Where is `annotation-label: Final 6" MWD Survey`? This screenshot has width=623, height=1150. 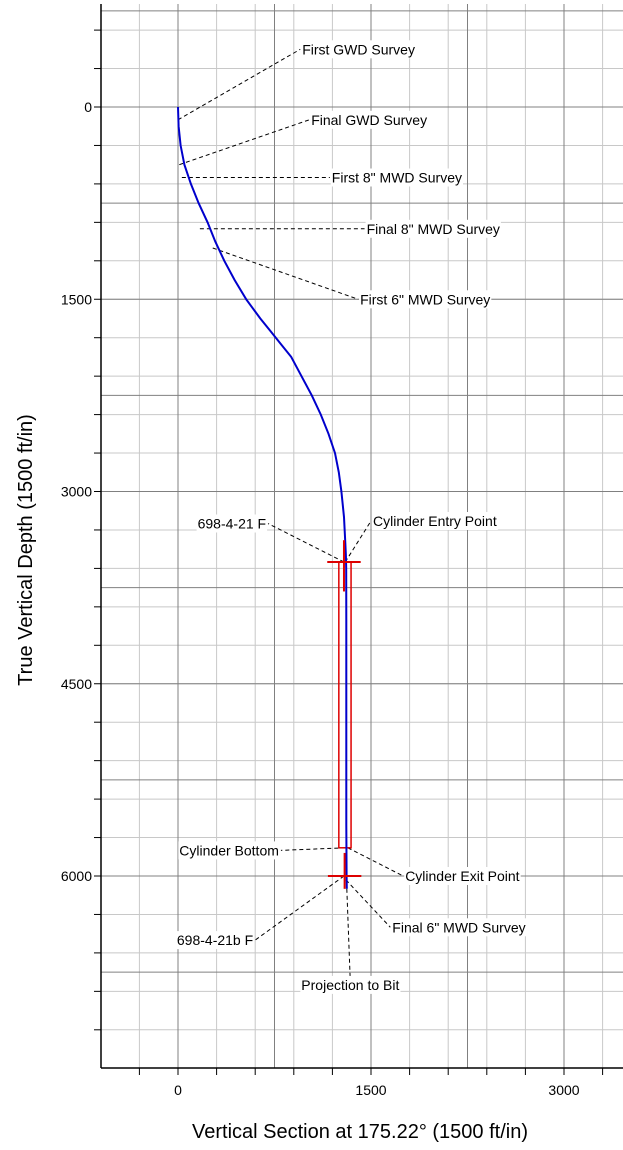 annotation-label: Final 6" MWD Survey is located at coordinates (458, 927).